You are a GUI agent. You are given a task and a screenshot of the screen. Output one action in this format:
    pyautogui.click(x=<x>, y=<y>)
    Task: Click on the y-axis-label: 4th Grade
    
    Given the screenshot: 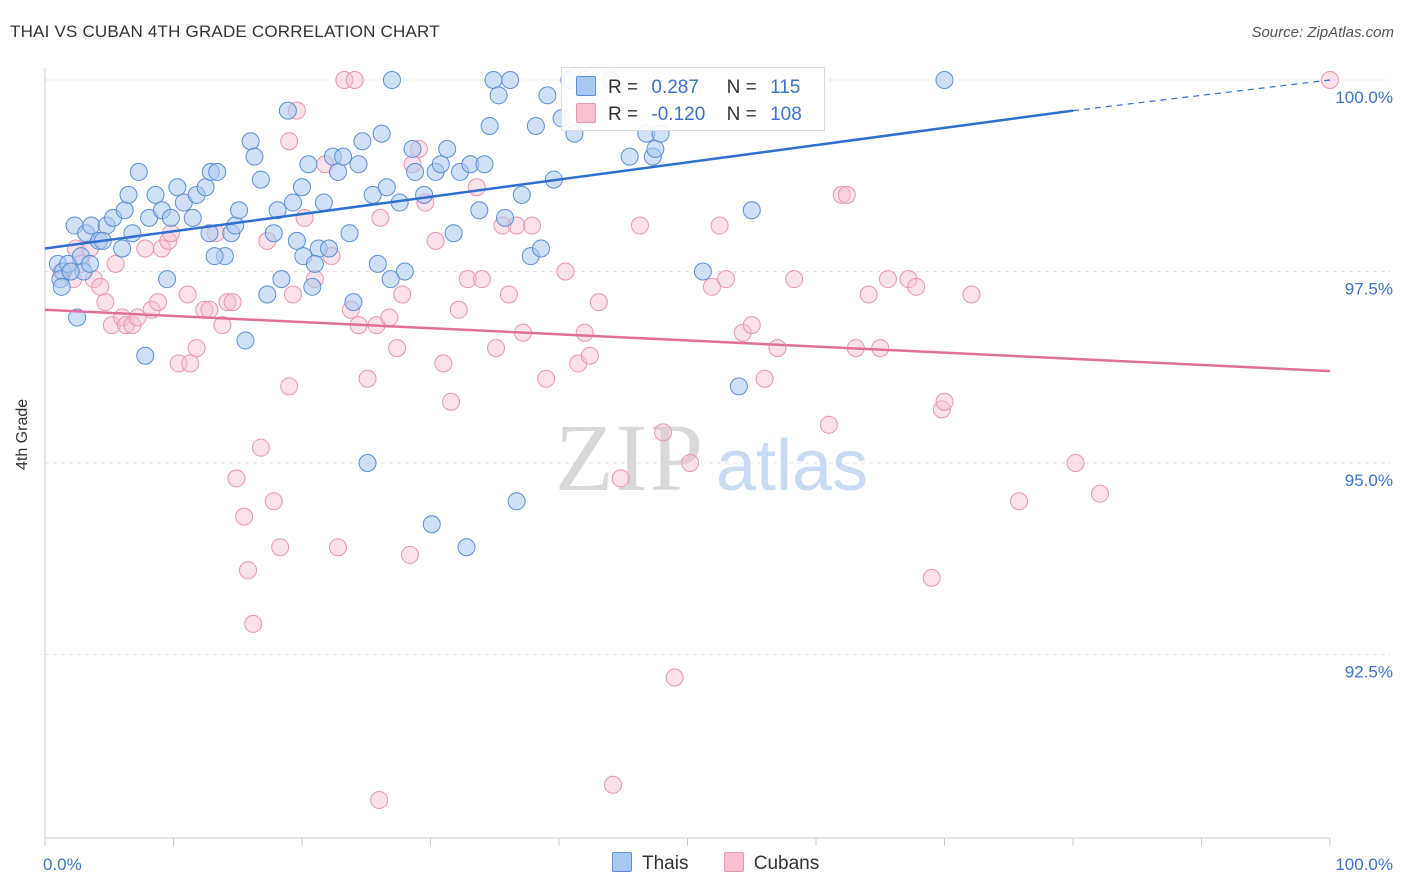 What is the action you would take?
    pyautogui.click(x=22, y=434)
    